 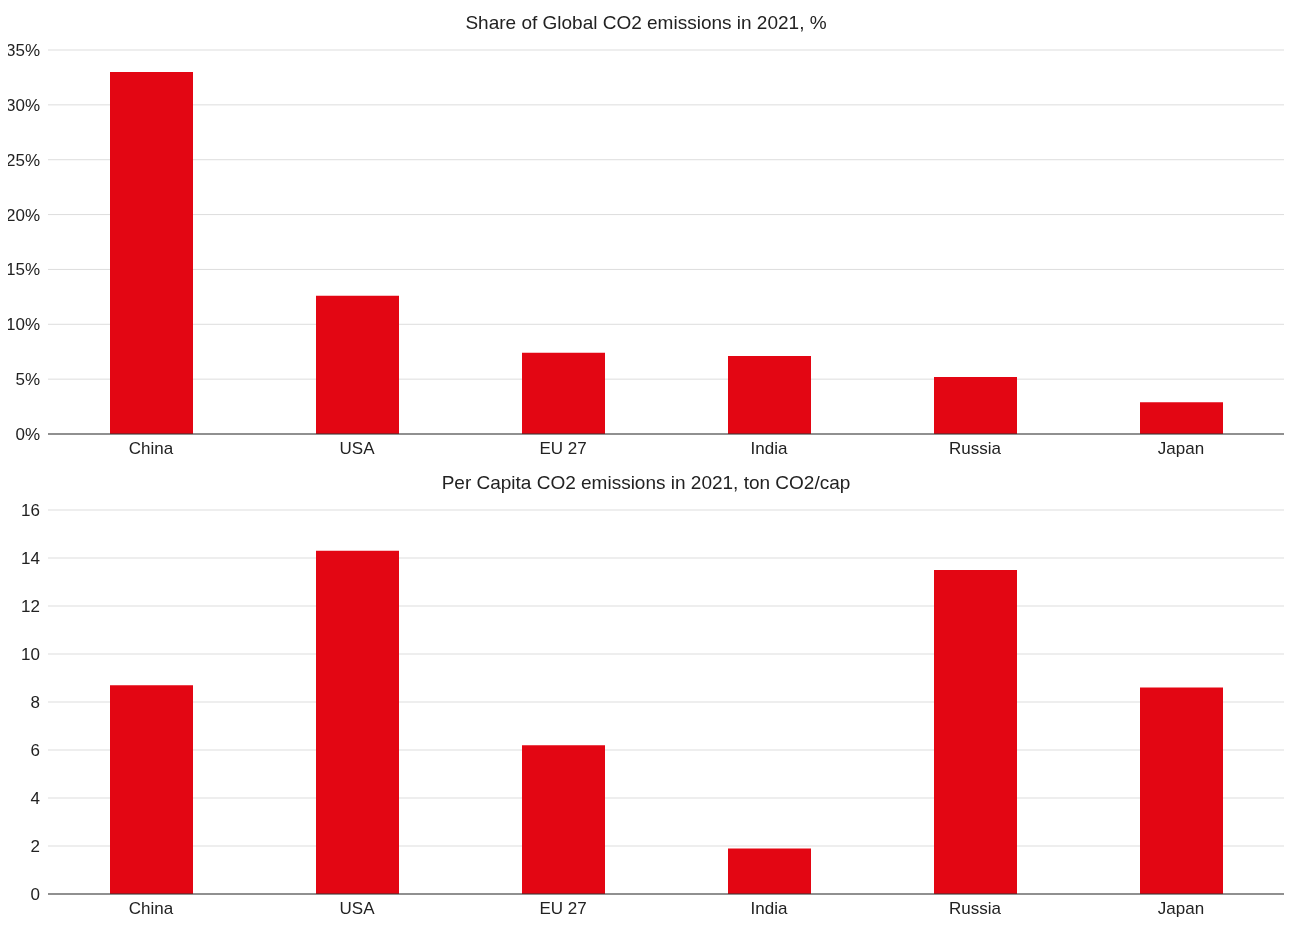 What do you see at coordinates (30, 511) in the screenshot?
I see `y-tick-label: 16` at bounding box center [30, 511].